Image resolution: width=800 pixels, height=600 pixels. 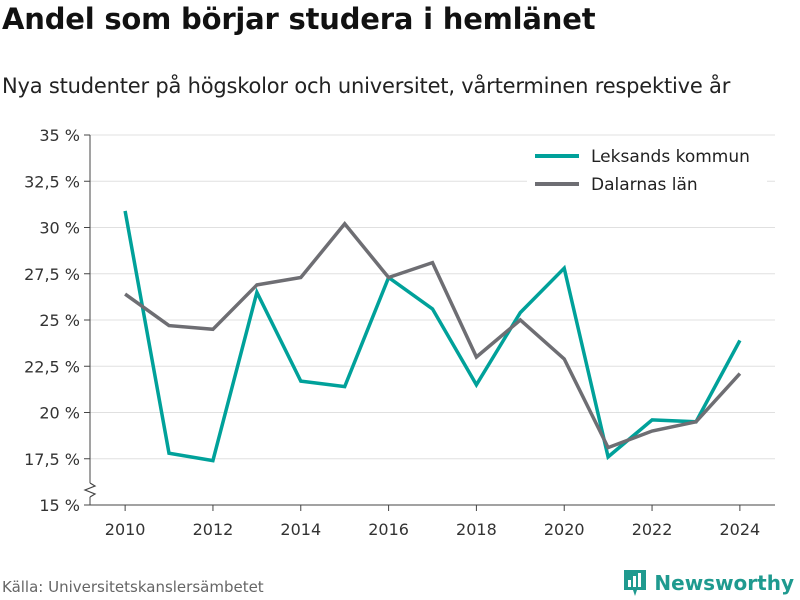 What do you see at coordinates (213, 529) in the screenshot?
I see `x-tick-label: 2012` at bounding box center [213, 529].